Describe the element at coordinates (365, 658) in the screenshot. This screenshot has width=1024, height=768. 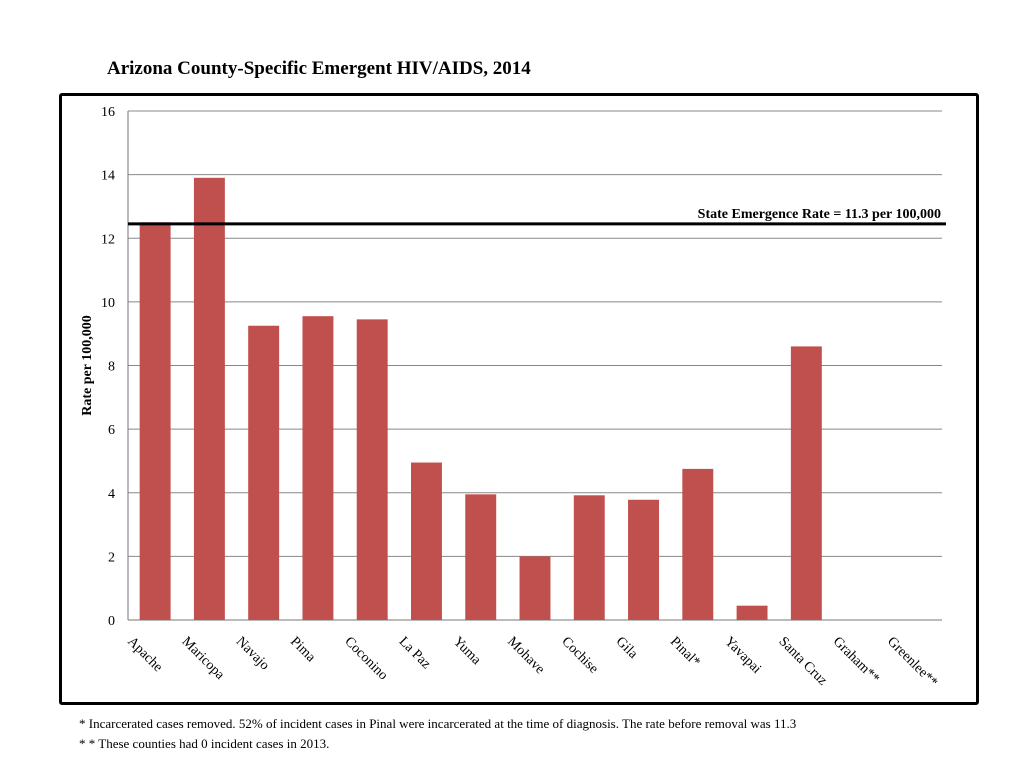
I see `x-tick-label: Coconino` at that location.